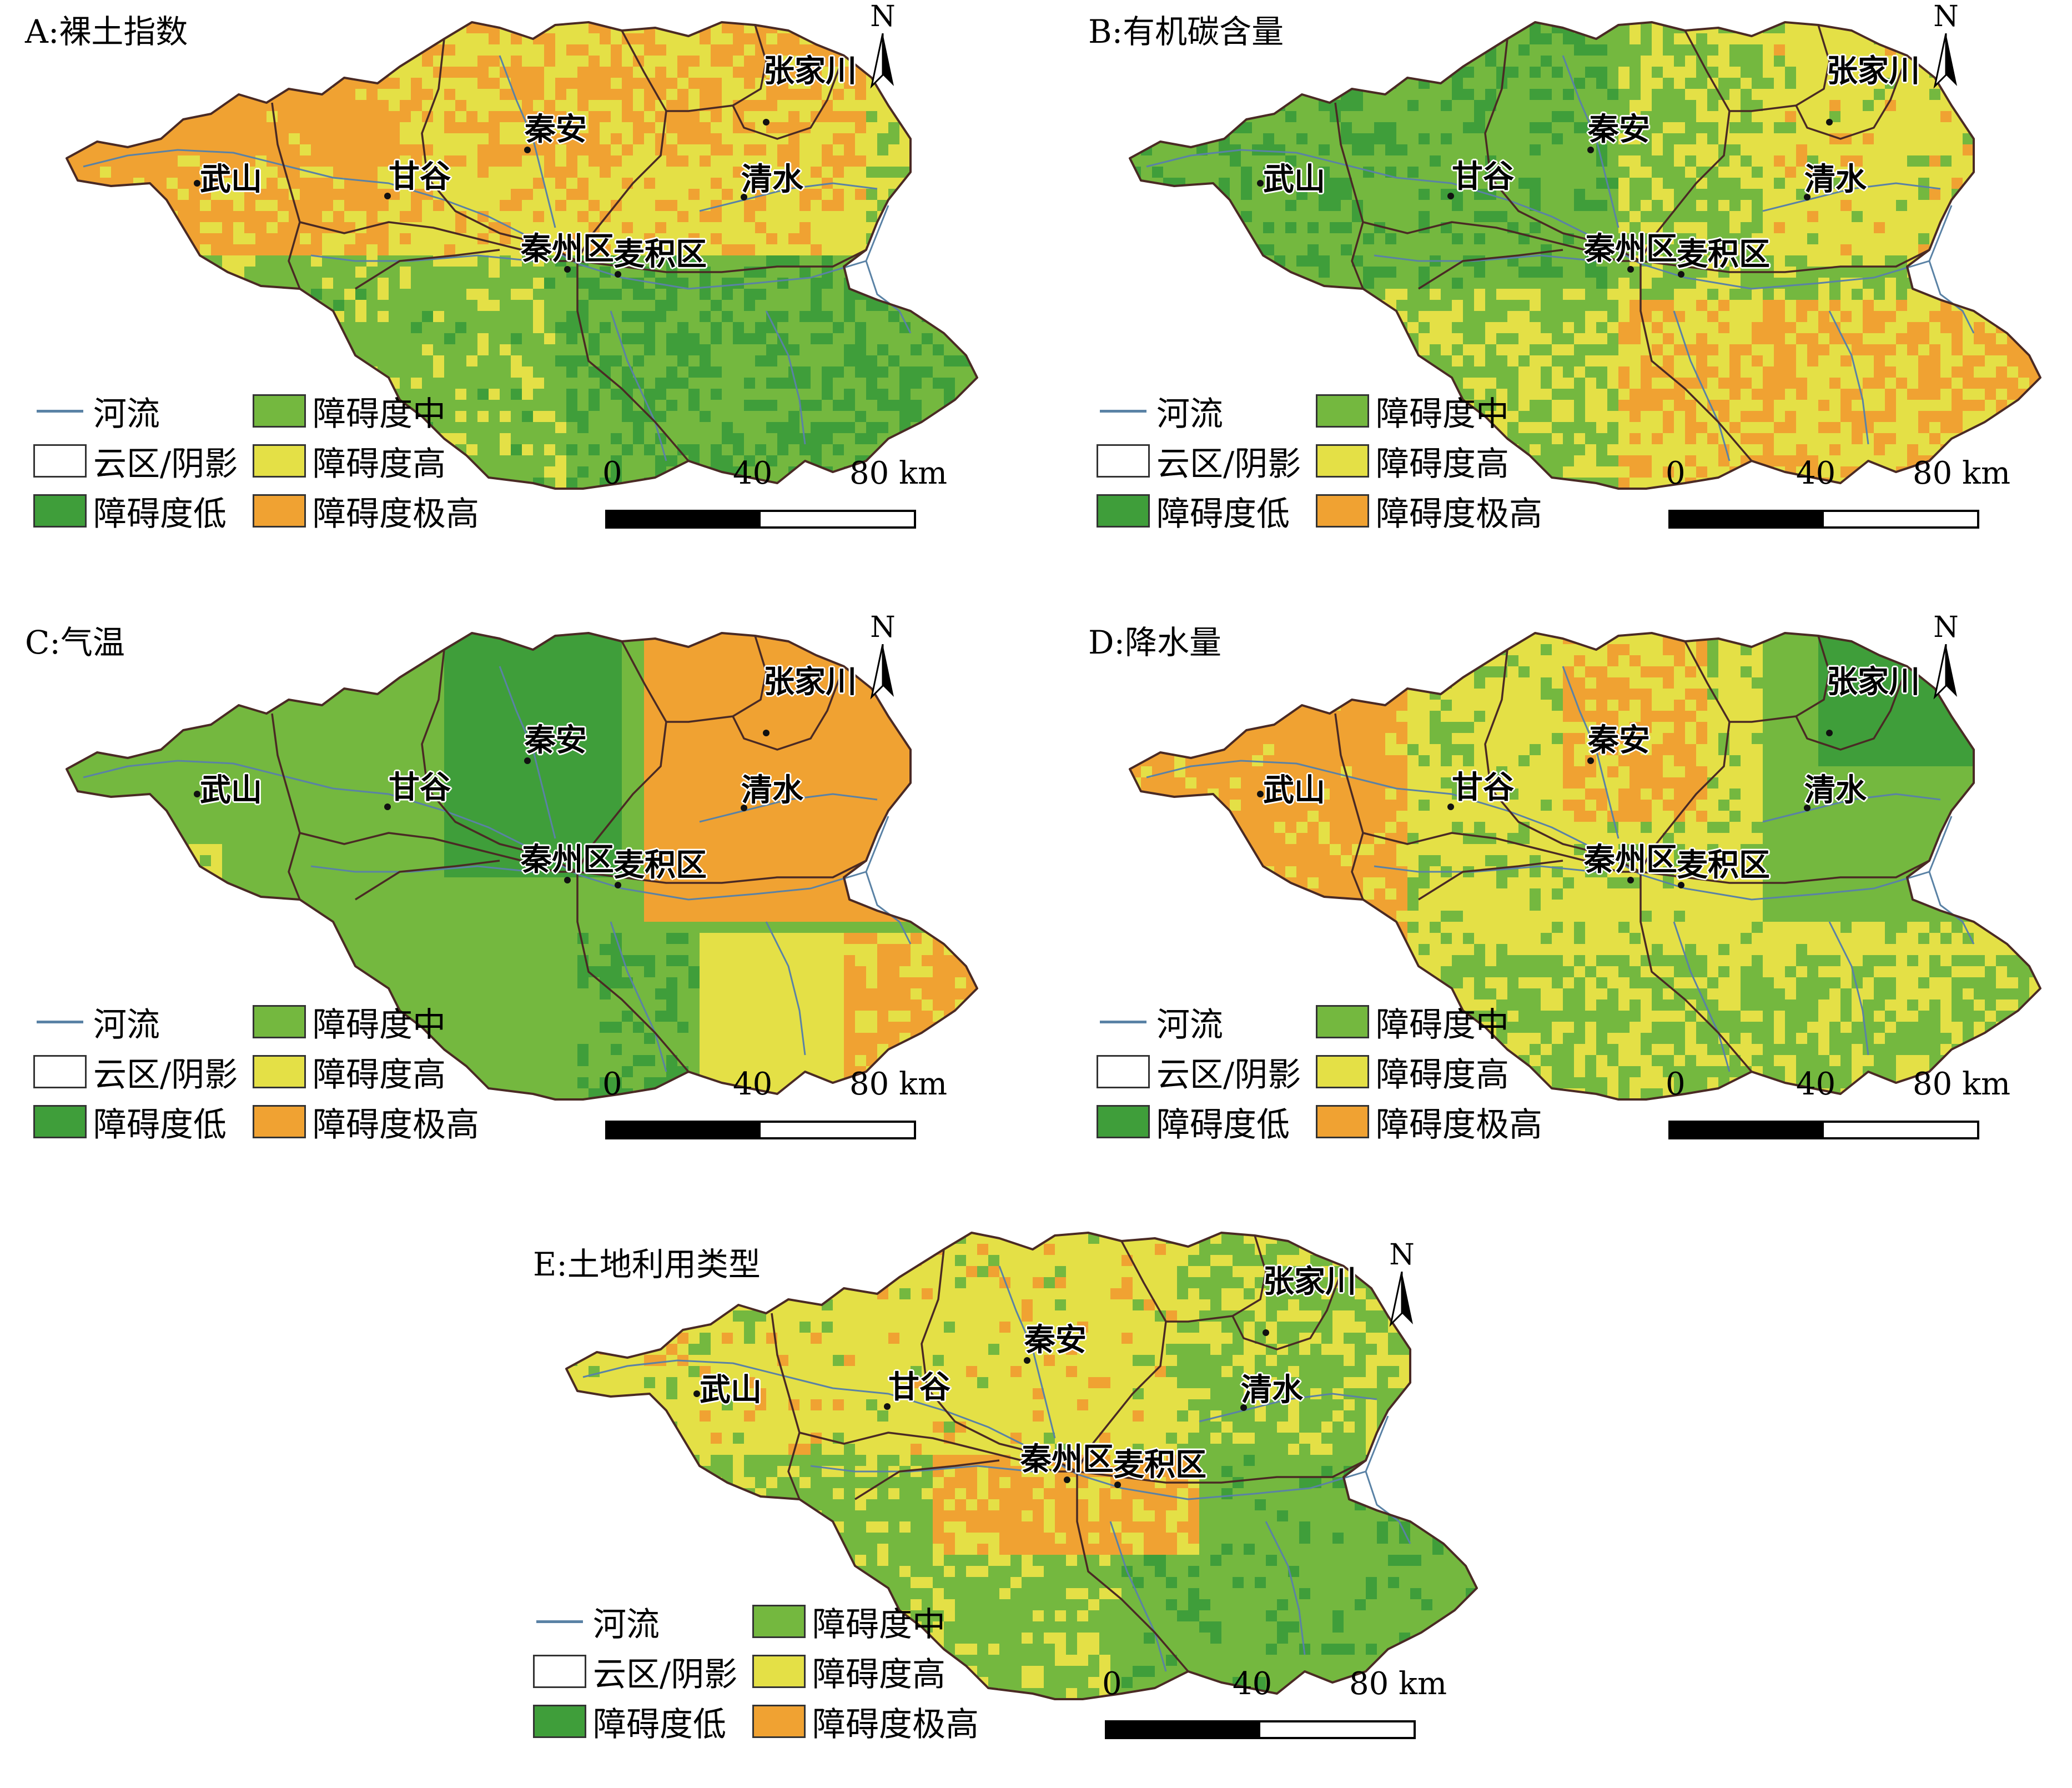 Image resolution: width=2072 pixels, height=1788 pixels. What do you see at coordinates (97, 412) in the screenshot?
I see `legend-river: 河流` at bounding box center [97, 412].